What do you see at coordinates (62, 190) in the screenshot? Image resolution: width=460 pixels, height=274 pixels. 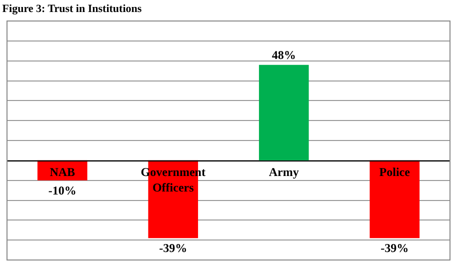 I see `data-label: -10%` at bounding box center [62, 190].